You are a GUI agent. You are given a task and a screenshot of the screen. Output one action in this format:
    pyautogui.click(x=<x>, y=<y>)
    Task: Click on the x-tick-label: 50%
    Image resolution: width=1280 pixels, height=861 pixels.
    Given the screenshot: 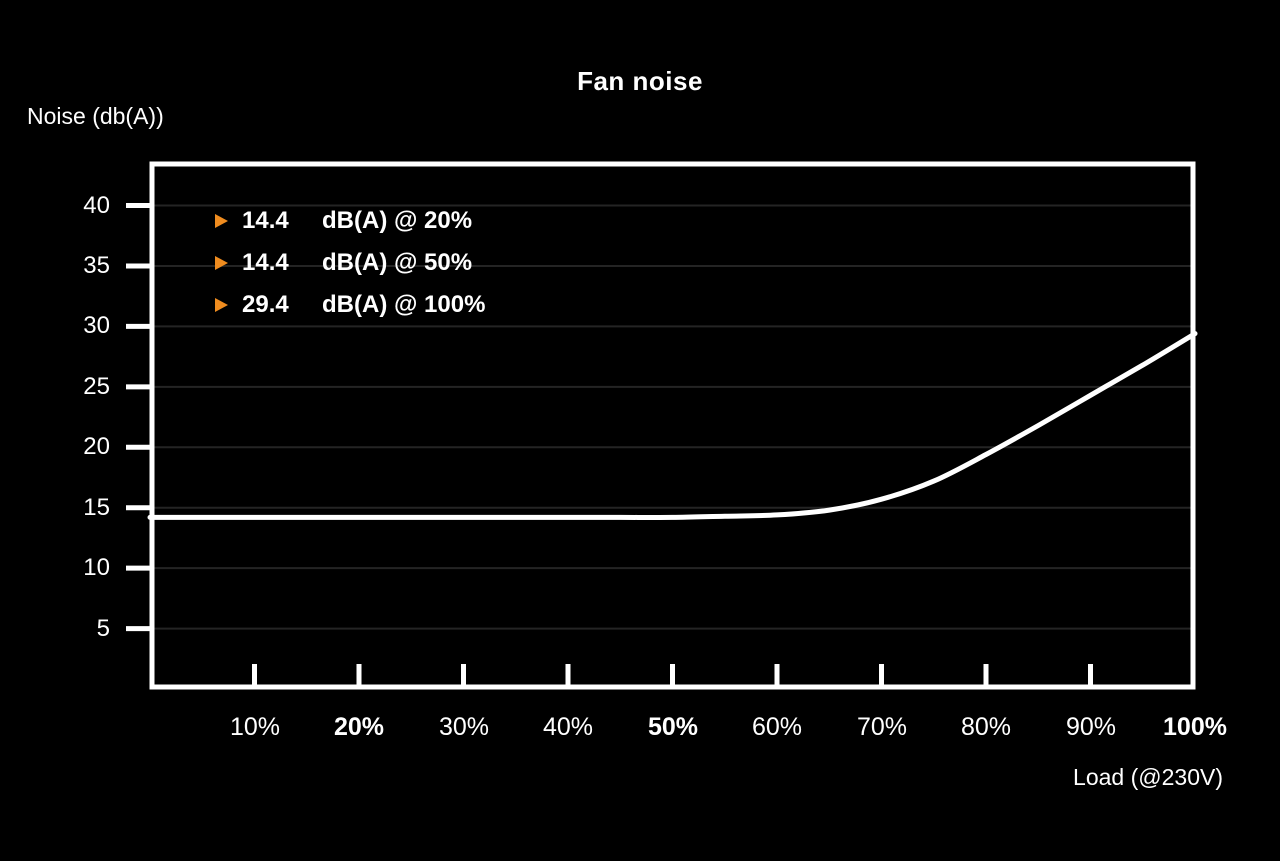 What is the action you would take?
    pyautogui.click(x=673, y=727)
    